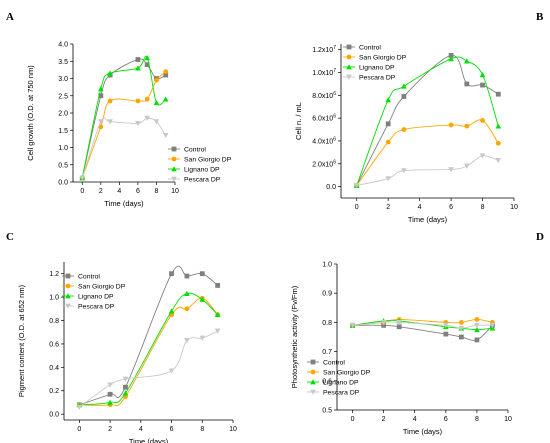 This screenshot has height=443, width=550. What do you see at coordinates (63, 114) in the screenshot?
I see `y-tick-label: 2.0` at bounding box center [63, 114].